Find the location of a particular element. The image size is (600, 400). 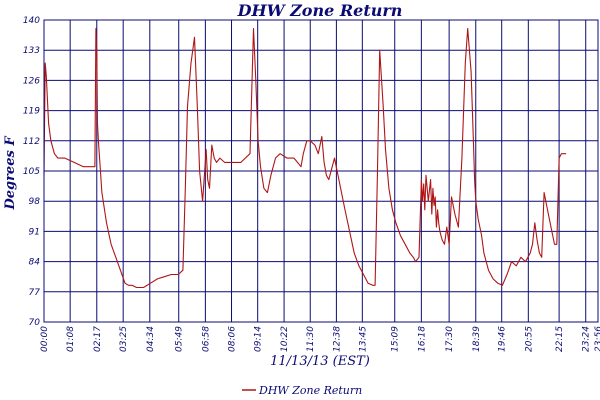

chart-title: DHW Zone Return is located at coordinates (320, 10).